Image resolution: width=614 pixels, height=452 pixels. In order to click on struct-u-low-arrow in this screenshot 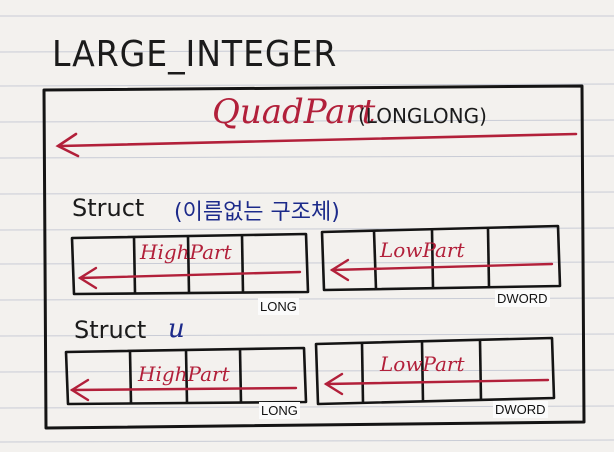, I will do `click(436, 384)`.